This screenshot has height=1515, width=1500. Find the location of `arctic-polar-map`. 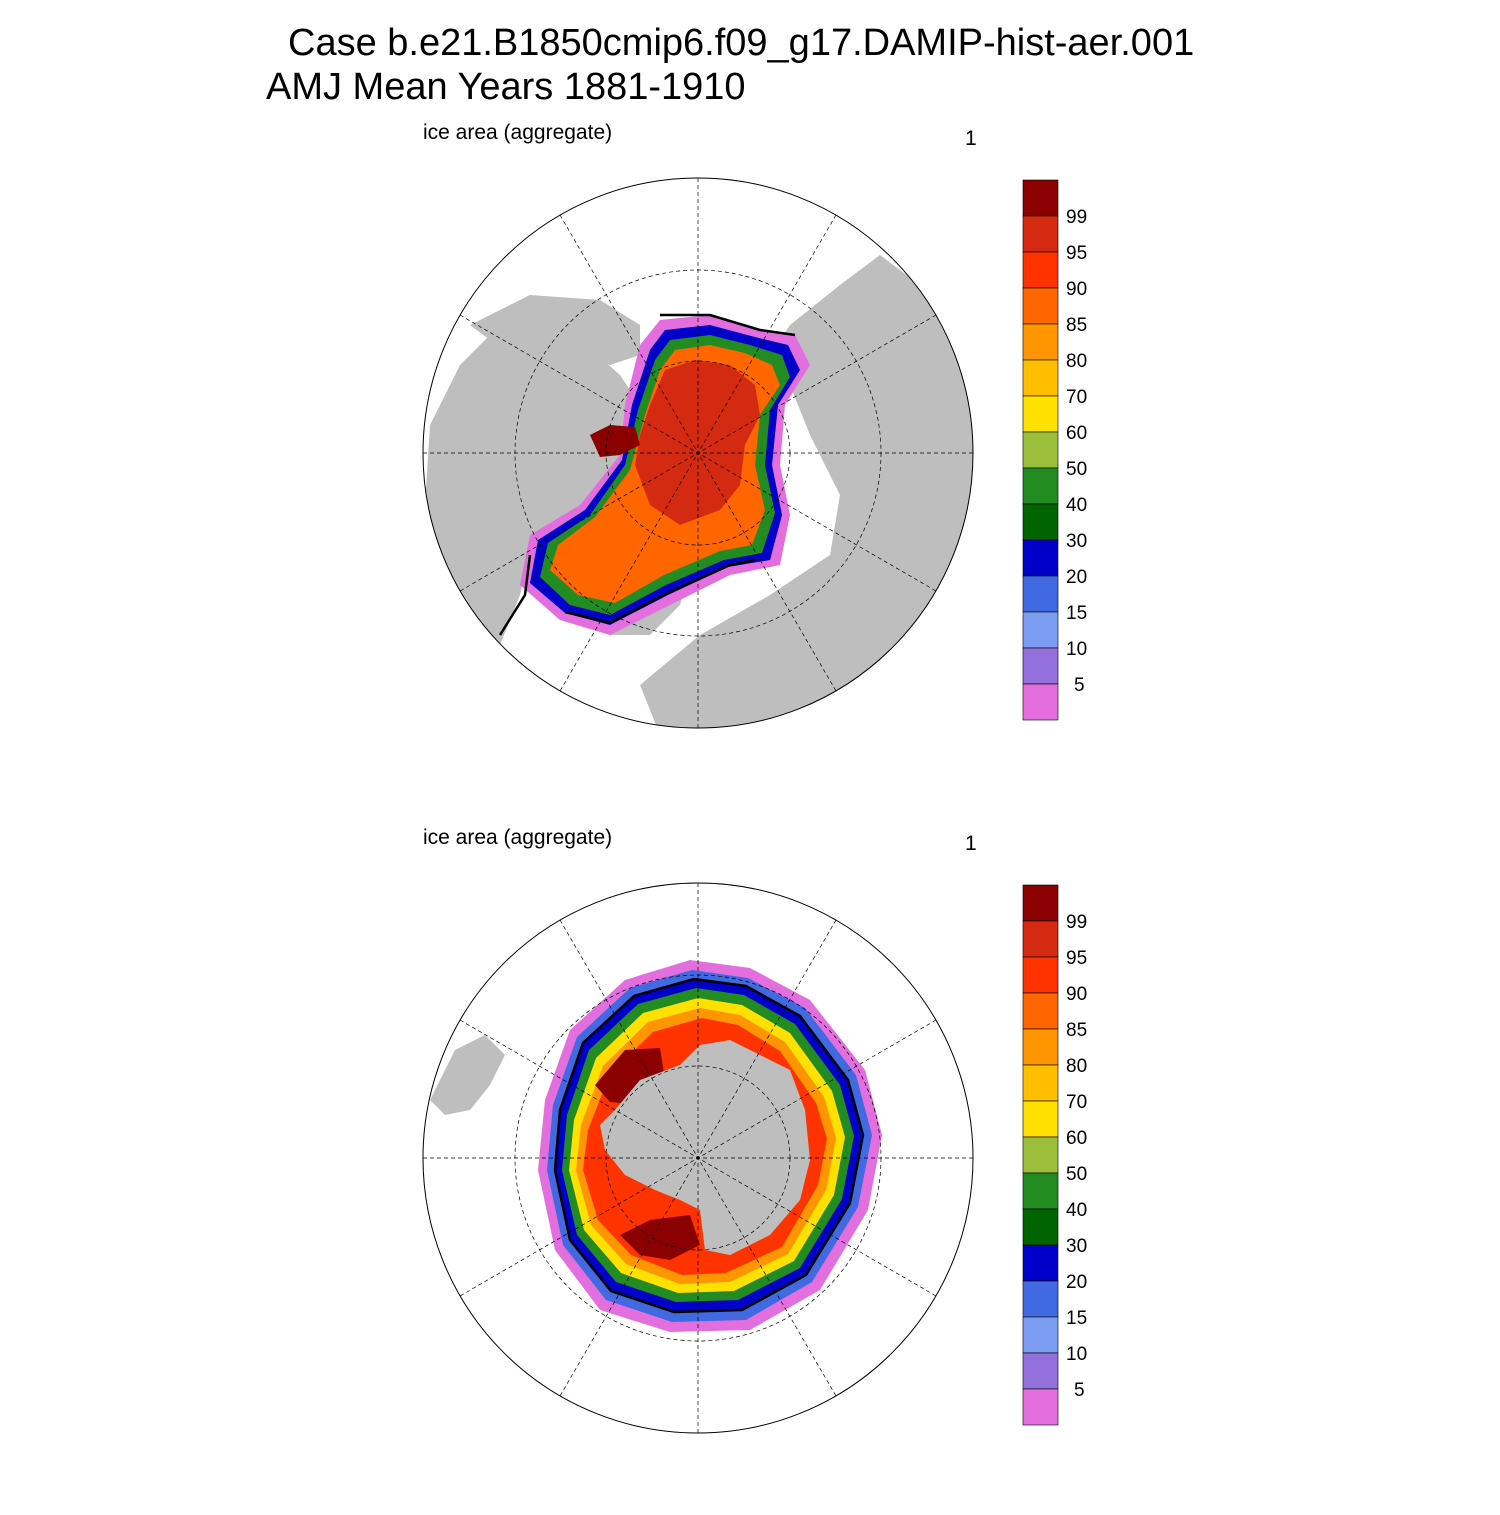

arctic-polar-map is located at coordinates (698, 453).